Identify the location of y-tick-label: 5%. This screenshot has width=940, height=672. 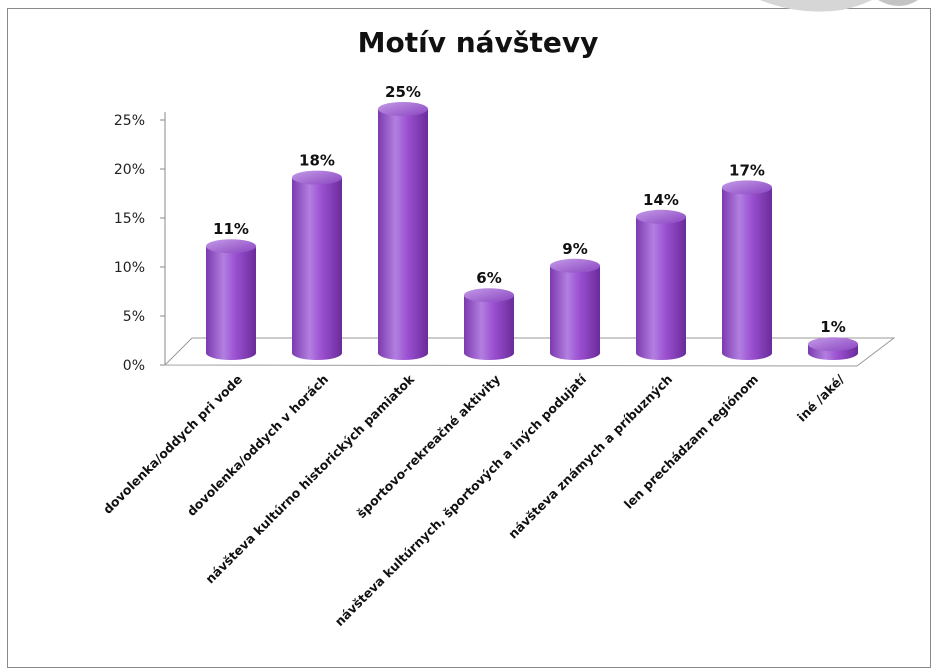
(134, 317).